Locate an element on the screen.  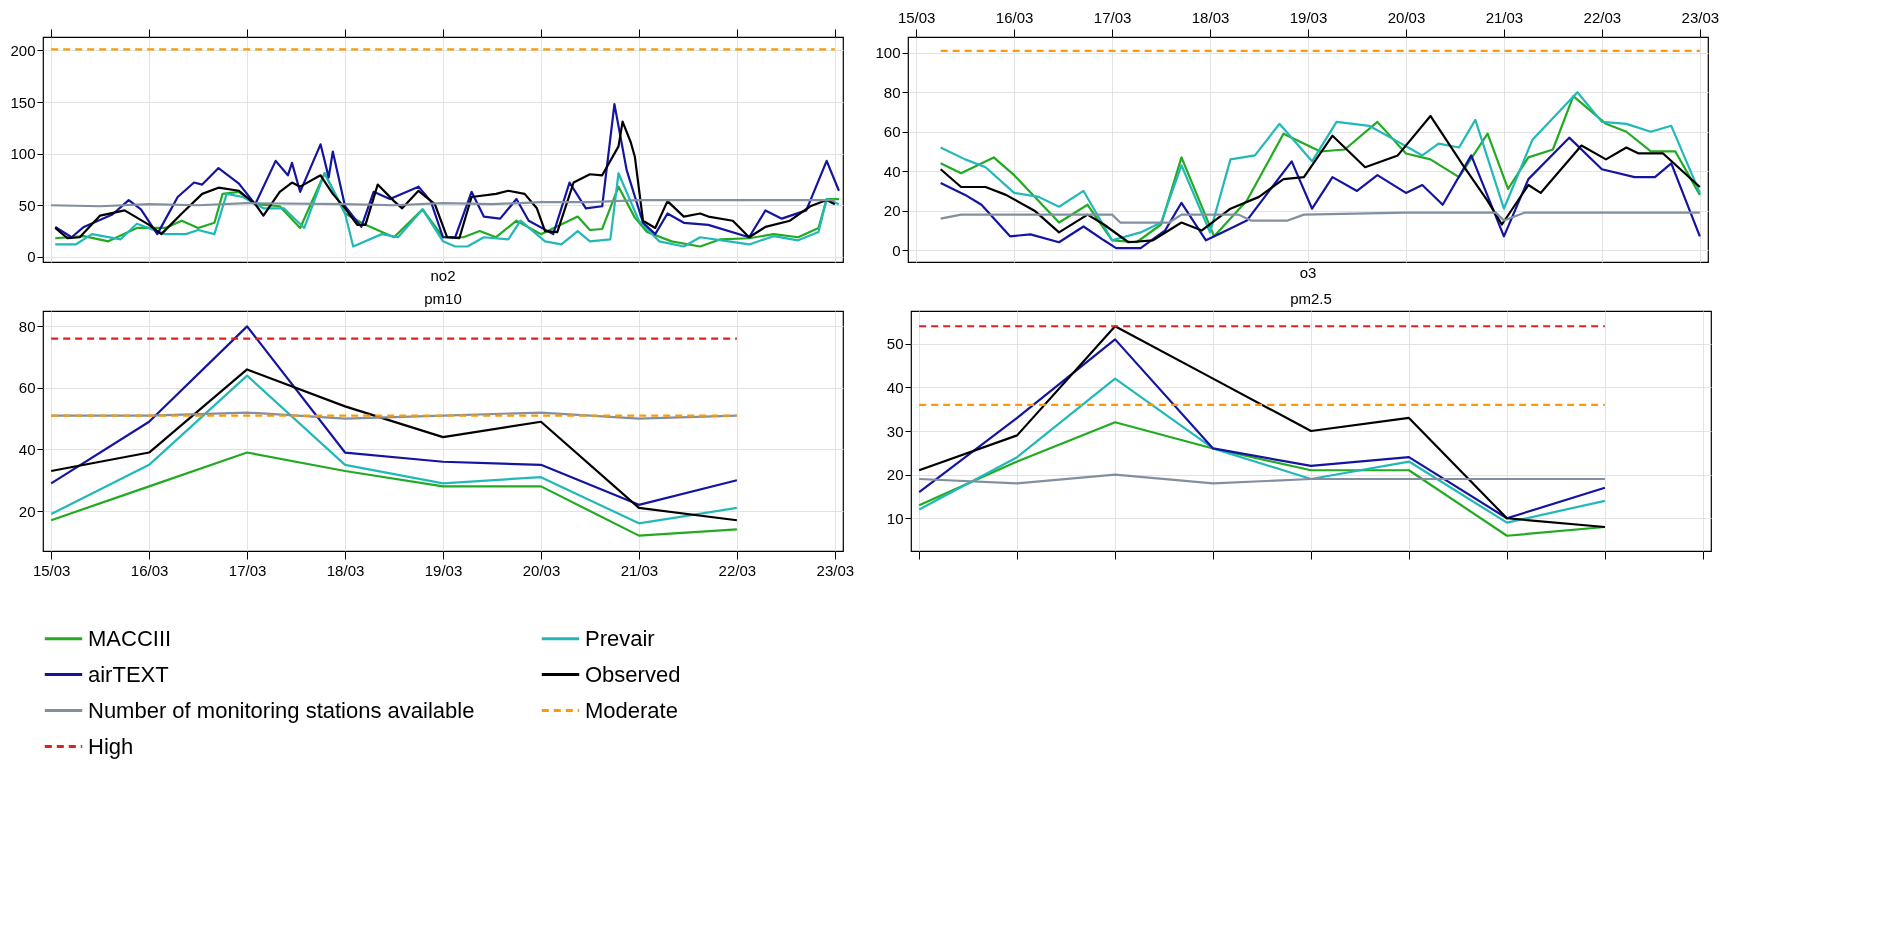
legend-label: airTEXT is located at coordinates (128, 674).